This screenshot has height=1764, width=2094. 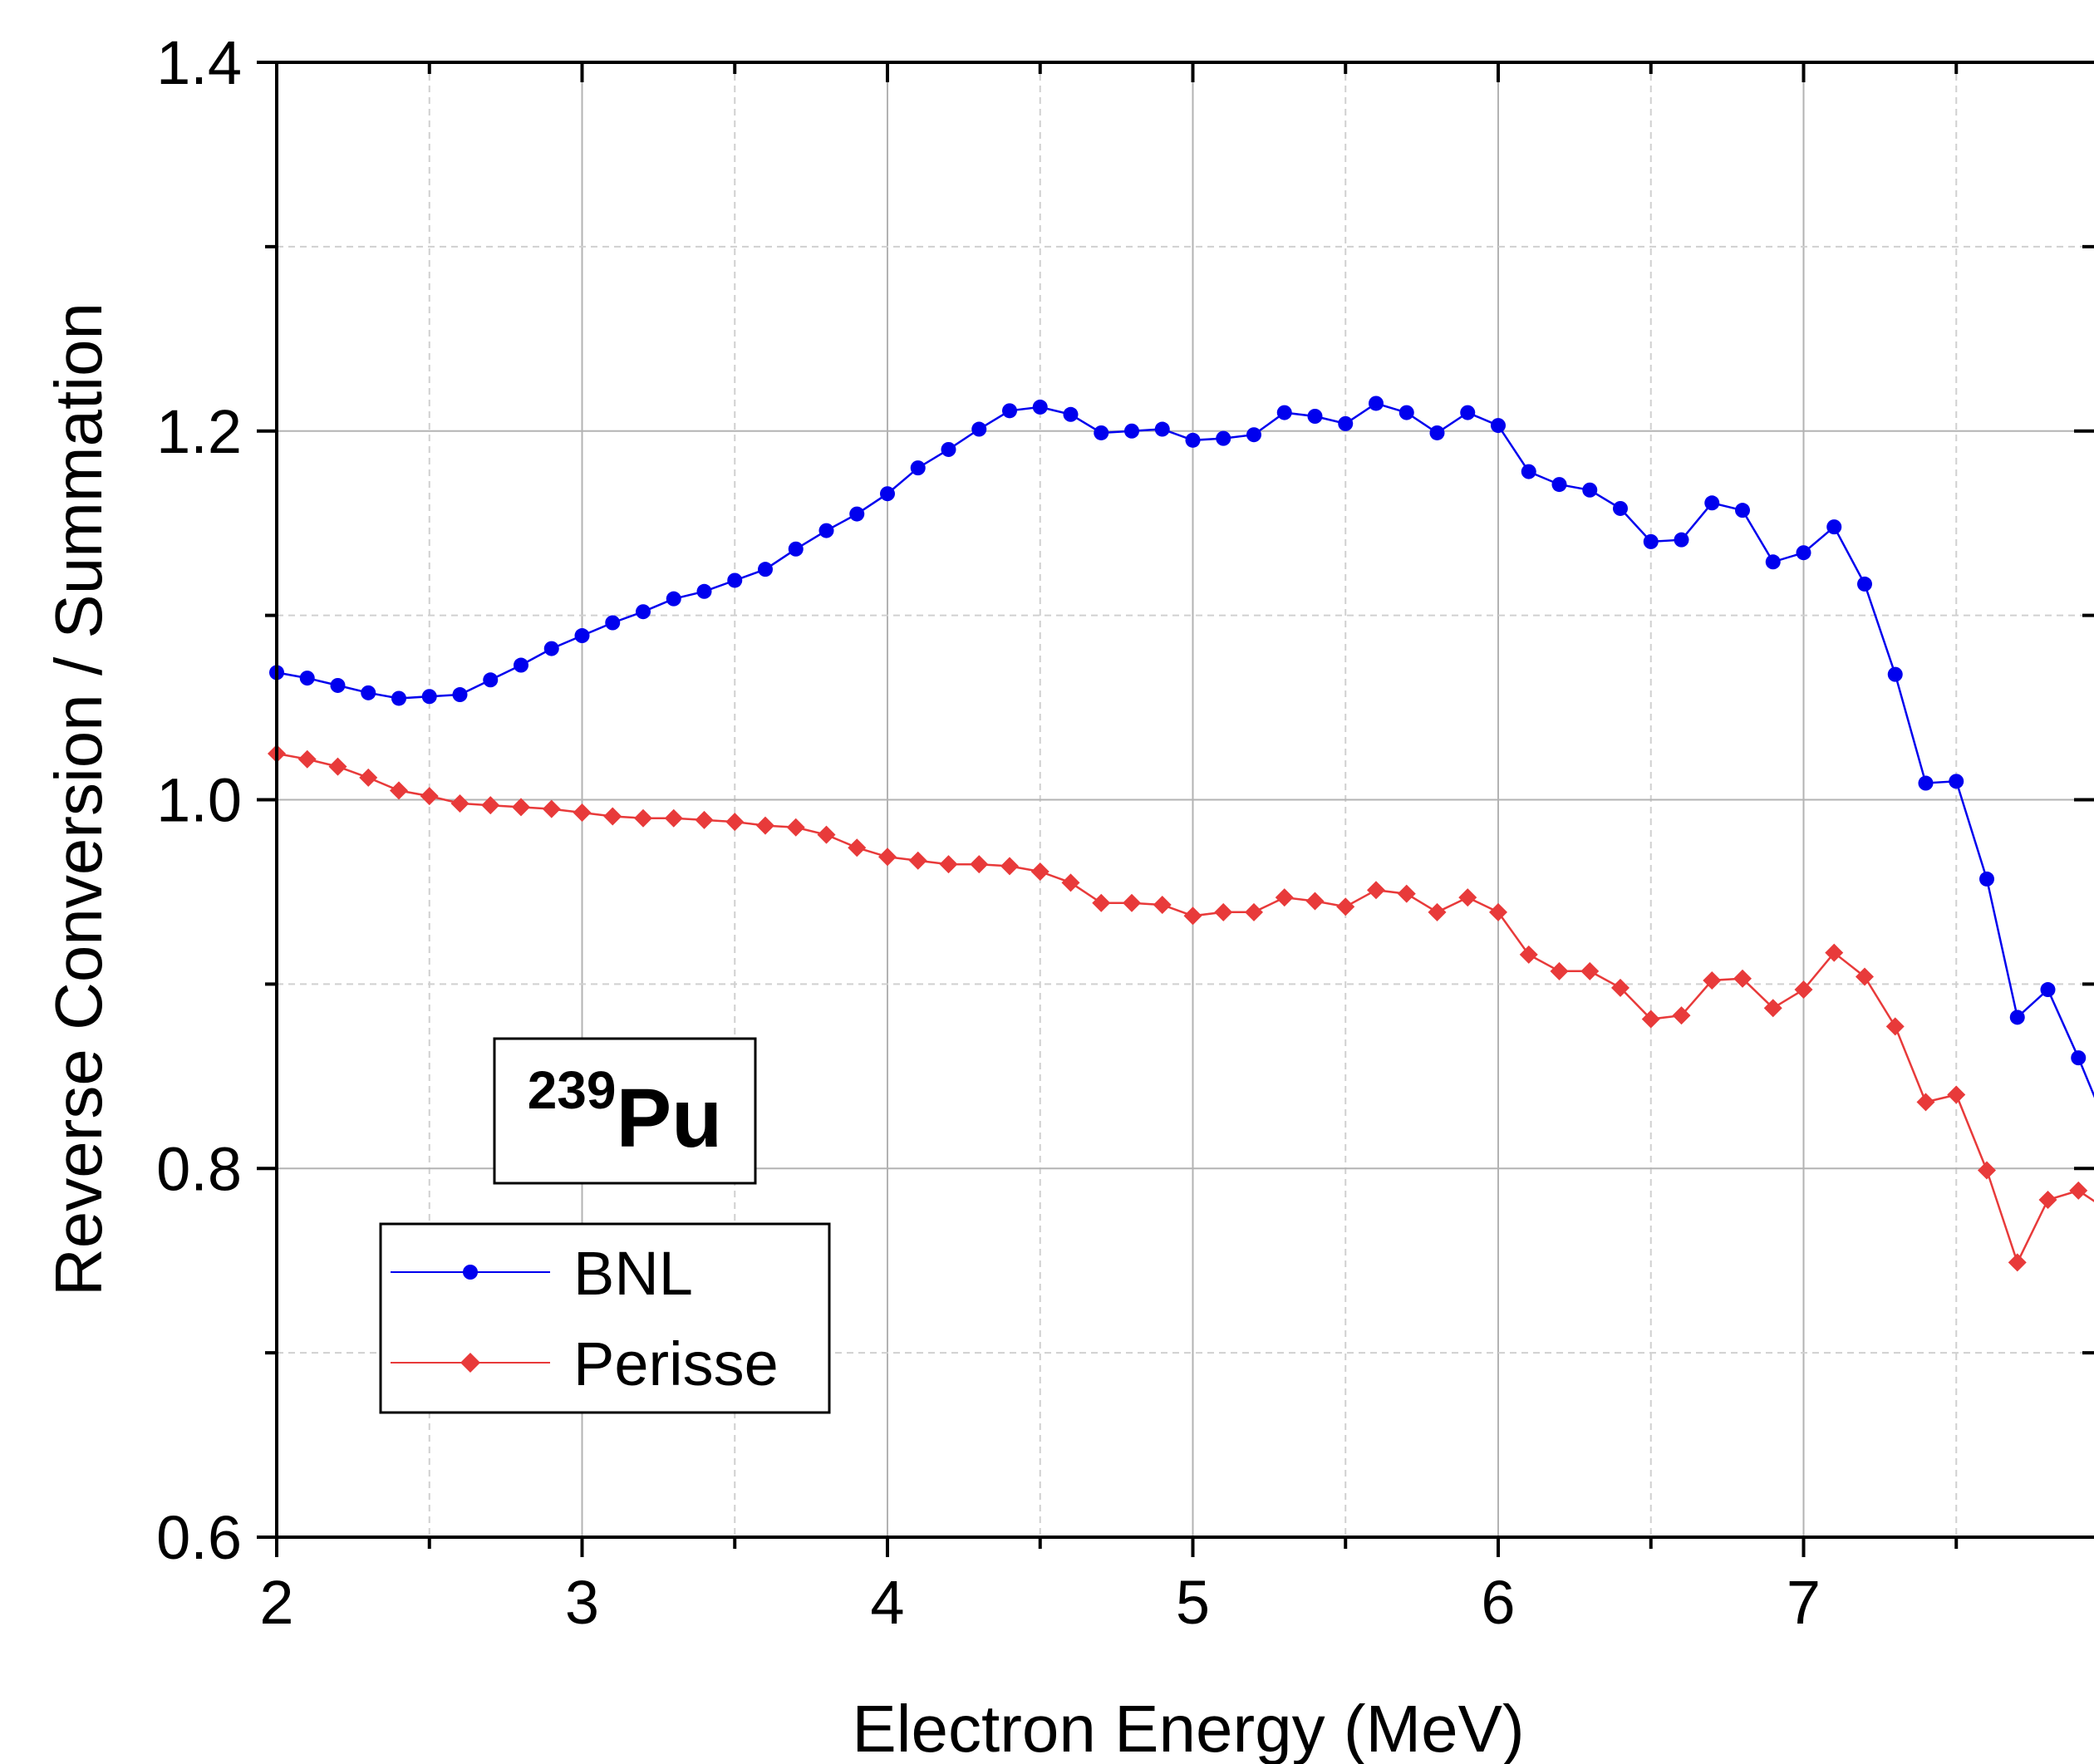 I want to click on x-tick-label: 5, so click(x=1193, y=1602).